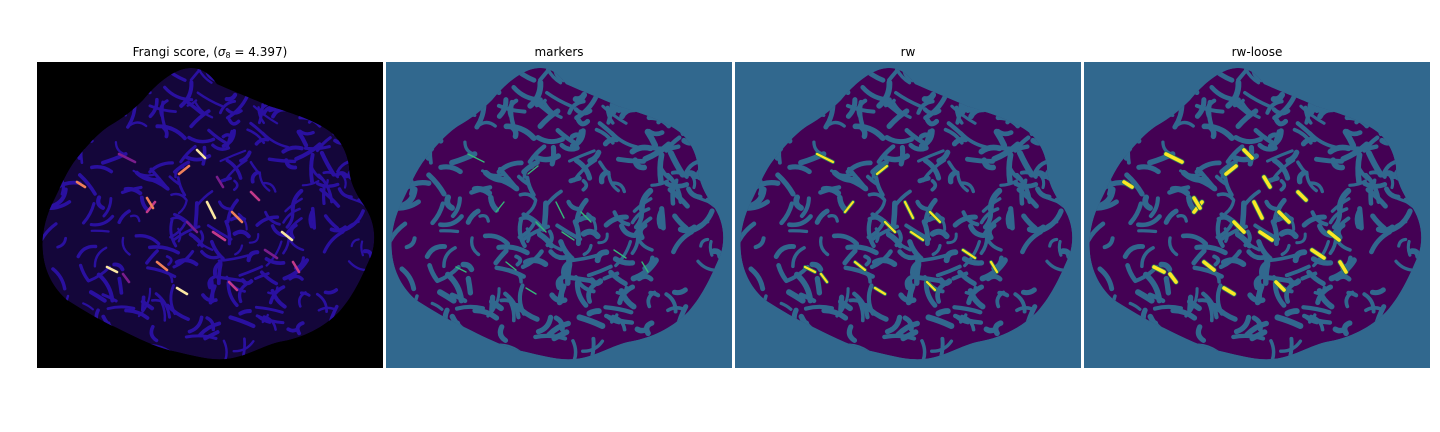  I want to click on panel-title-frangi: Frangi score, (σ8 = 4.397), so click(210, 52).